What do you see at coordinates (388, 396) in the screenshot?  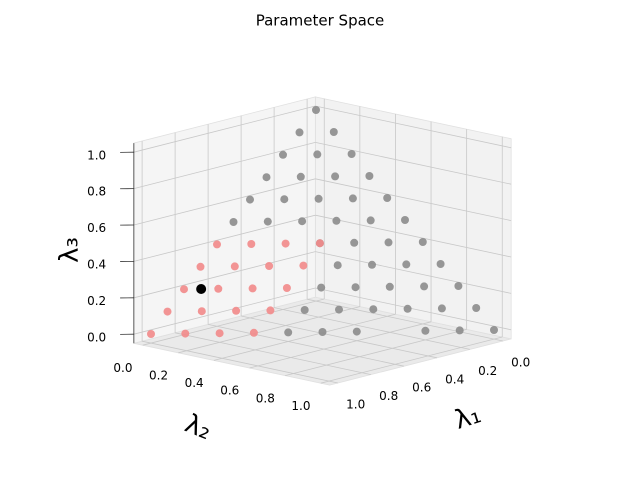 I see `x-tick-label: 0.8` at bounding box center [388, 396].